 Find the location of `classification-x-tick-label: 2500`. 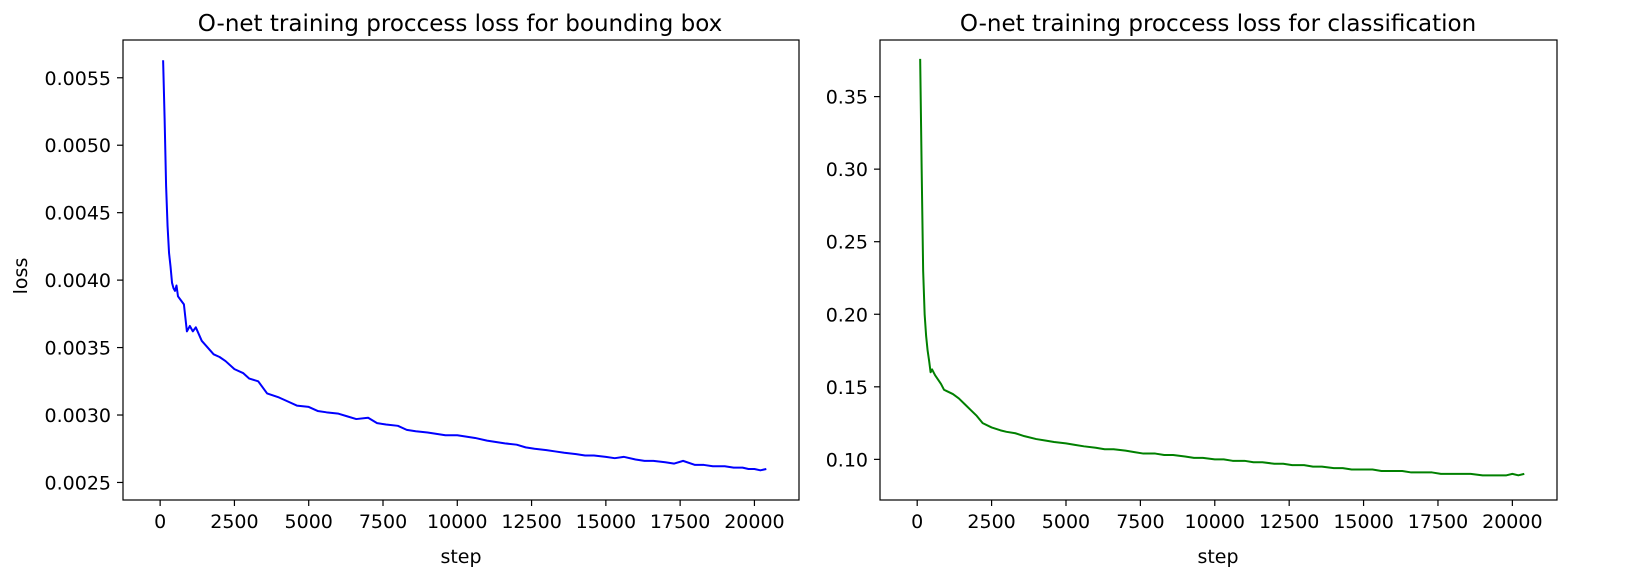

classification-x-tick-label: 2500 is located at coordinates (991, 522).